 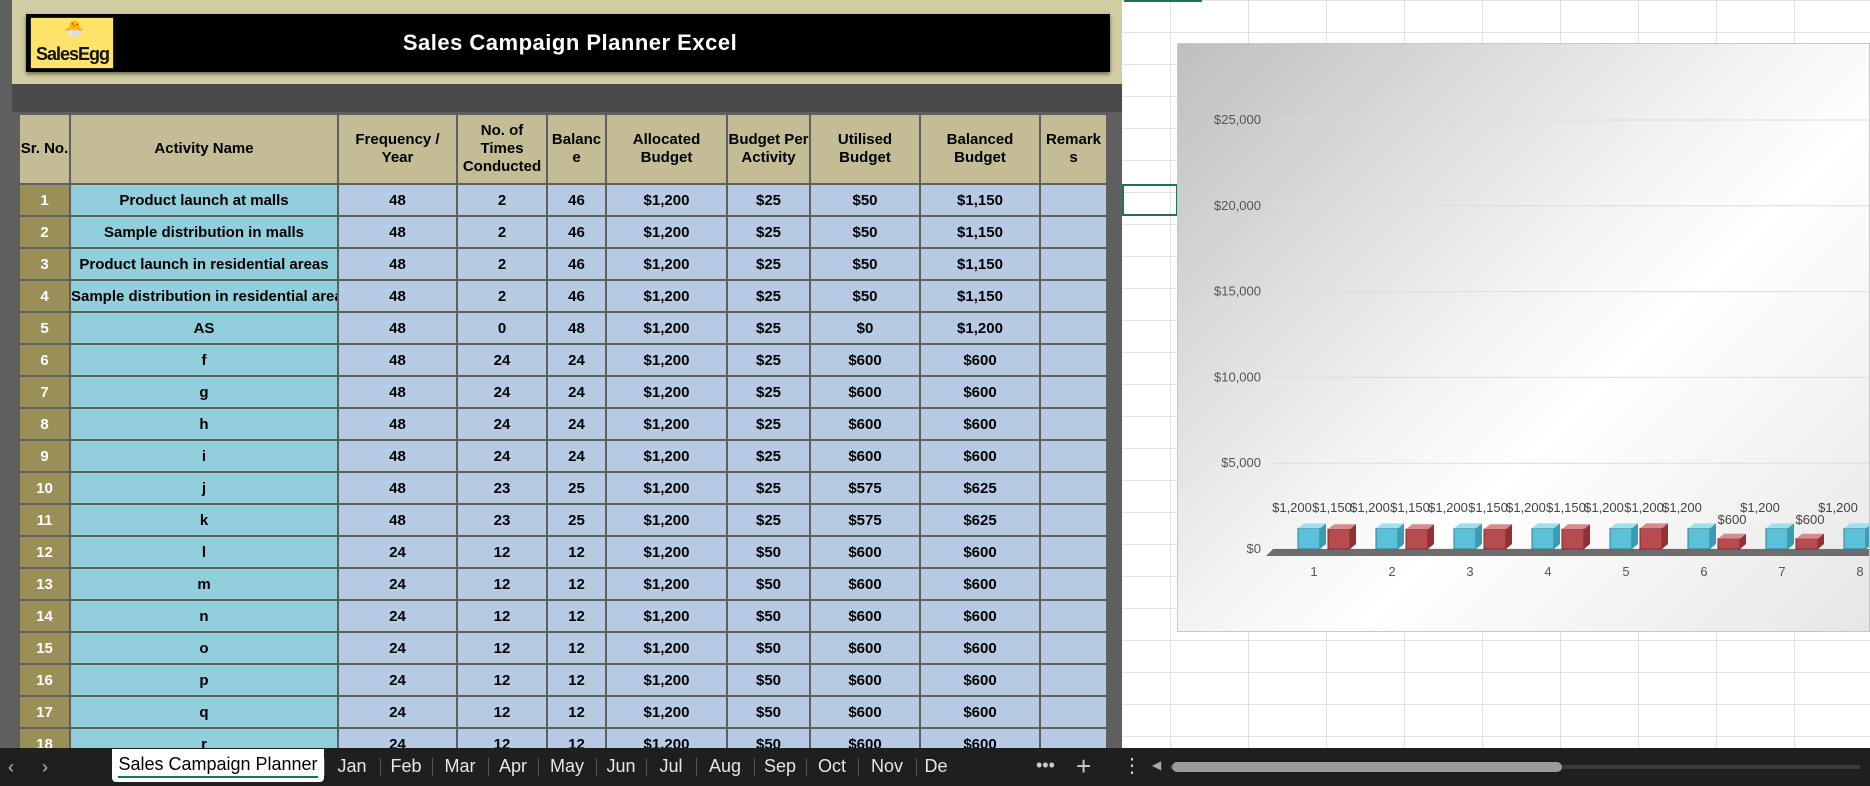 I want to click on selected-cell, so click(x=1150, y=200).